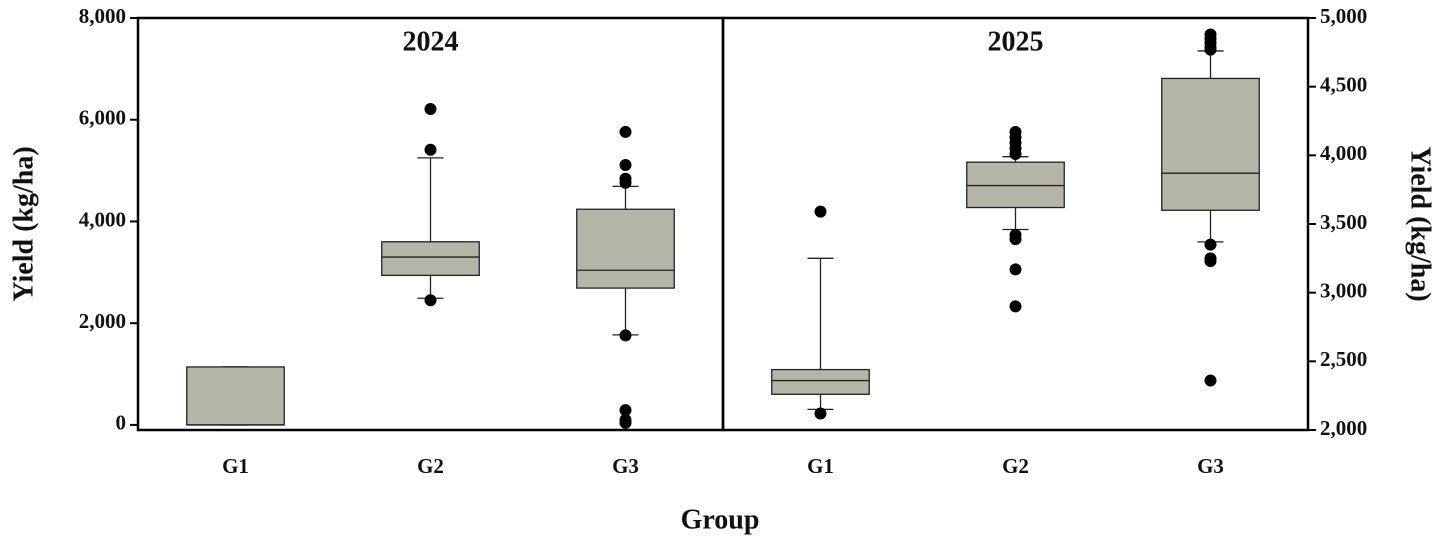 The image size is (1444, 549). I want to click on y-tick-label: 4,500, so click(1343, 84).